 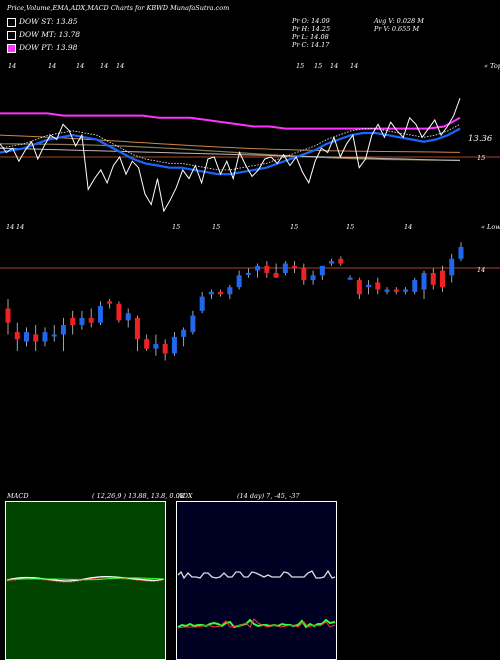 I want to click on legend-swatch-st, so click(x=11, y=22).